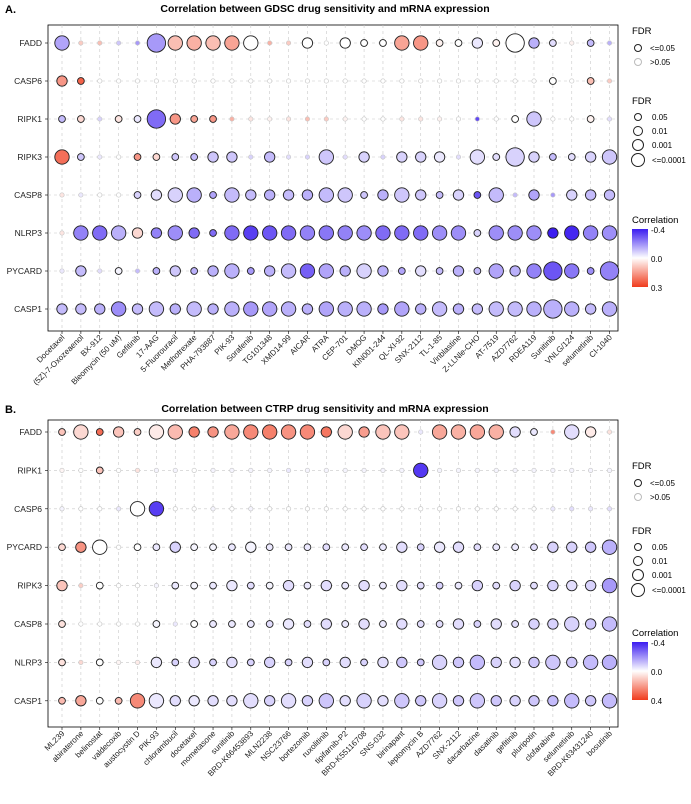 This screenshot has width=691, height=804. I want to click on panel-b-gene-label: PYCARD, so click(24, 547).